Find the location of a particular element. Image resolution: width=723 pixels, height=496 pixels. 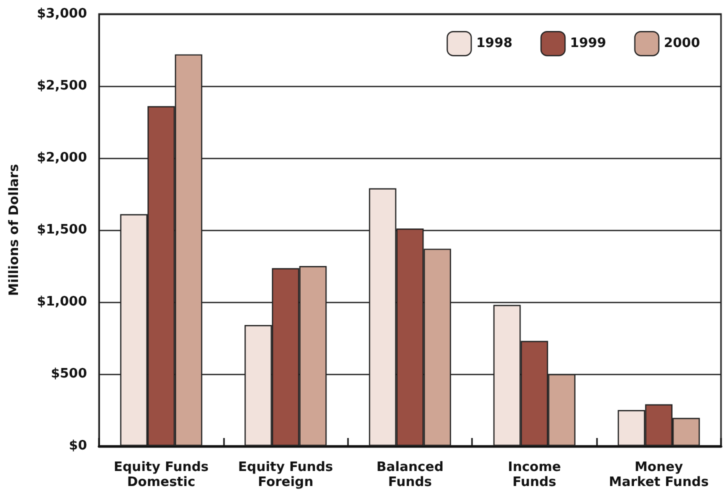

x-tick-label: Money Market Funds is located at coordinates (658, 475).